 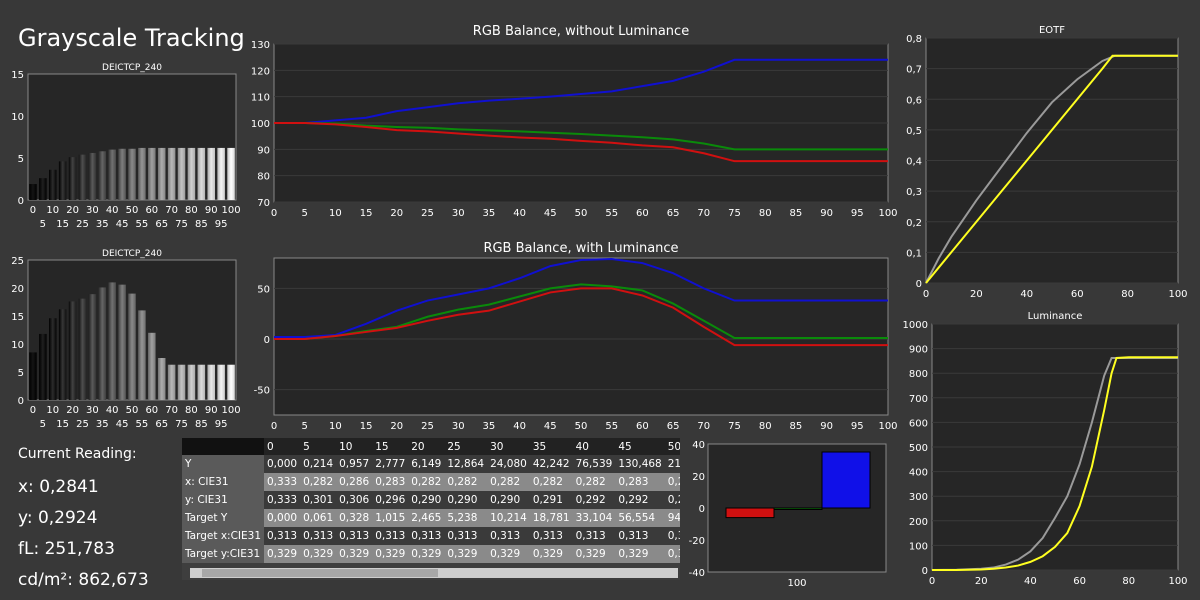 What do you see at coordinates (83, 580) in the screenshot?
I see `reading-cdm2: cd/m²: 862,673` at bounding box center [83, 580].